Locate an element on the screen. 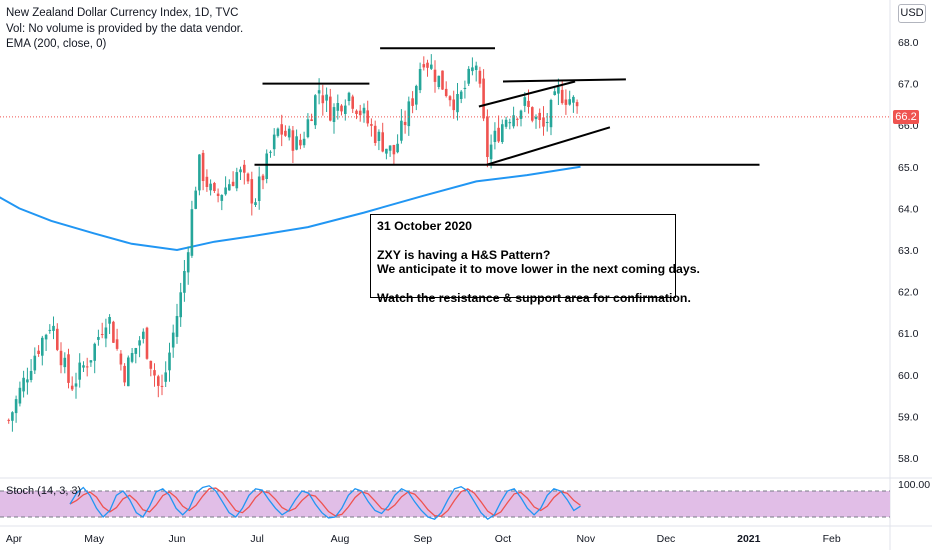  time-tick-label: Nov is located at coordinates (585, 539).